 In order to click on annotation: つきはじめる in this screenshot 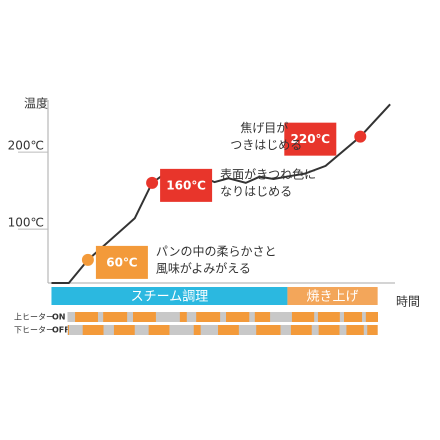, I will do `click(266, 145)`.